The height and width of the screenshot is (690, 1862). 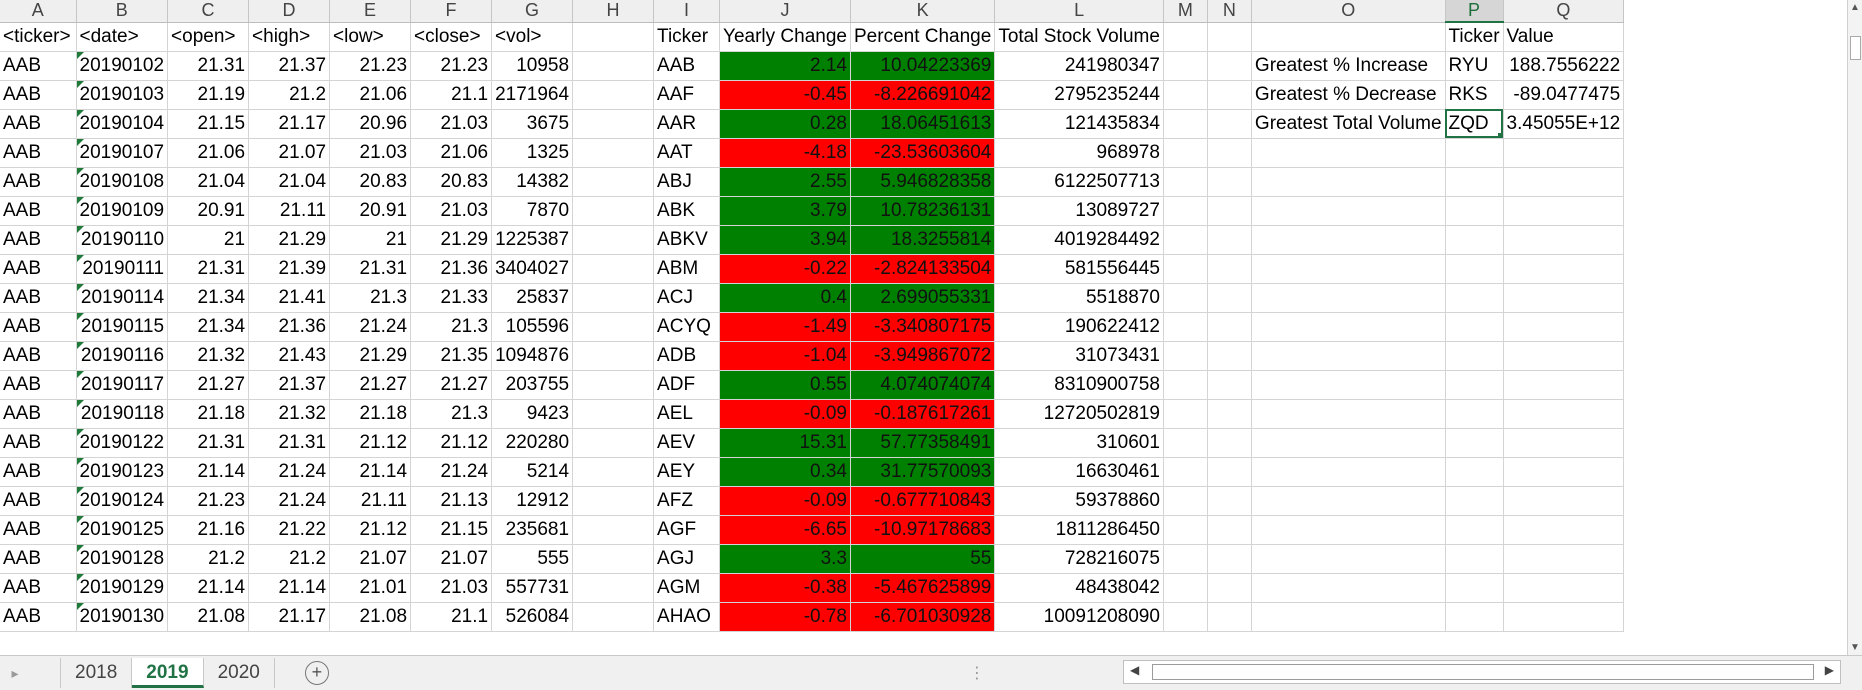 What do you see at coordinates (923, 124) in the screenshot?
I see `cell-k4: 18.06451613` at bounding box center [923, 124].